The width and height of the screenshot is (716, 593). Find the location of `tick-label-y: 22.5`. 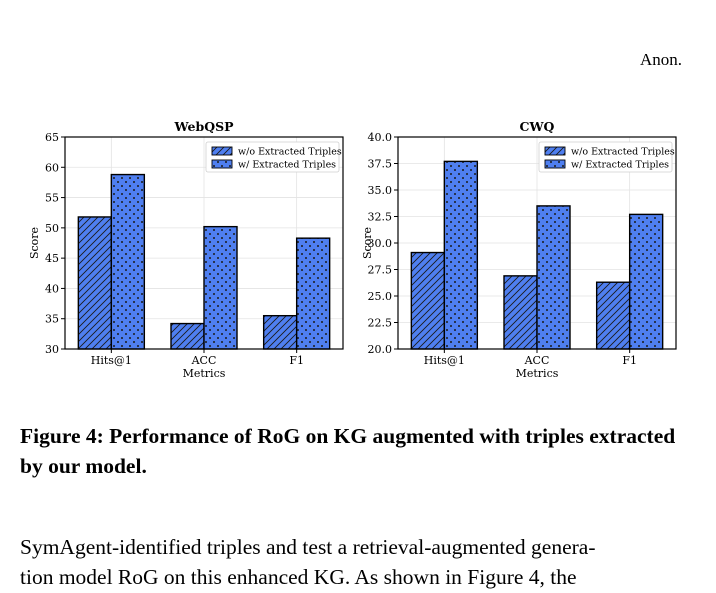

tick-label-y: 22.5 is located at coordinates (380, 323).